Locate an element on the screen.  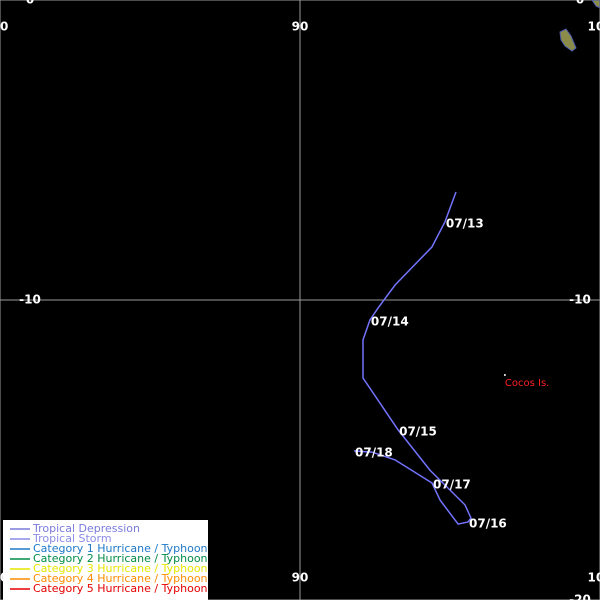
places-layer: Cocos Is. is located at coordinates (526, 381).